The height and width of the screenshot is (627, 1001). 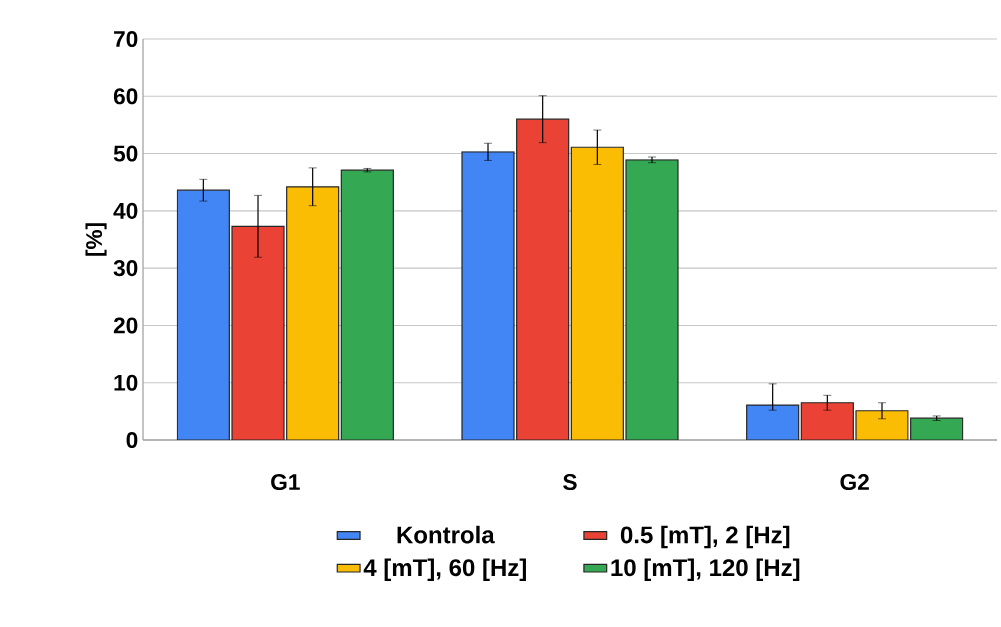 What do you see at coordinates (125, 325) in the screenshot?
I see `y-tick-label: 20` at bounding box center [125, 325].